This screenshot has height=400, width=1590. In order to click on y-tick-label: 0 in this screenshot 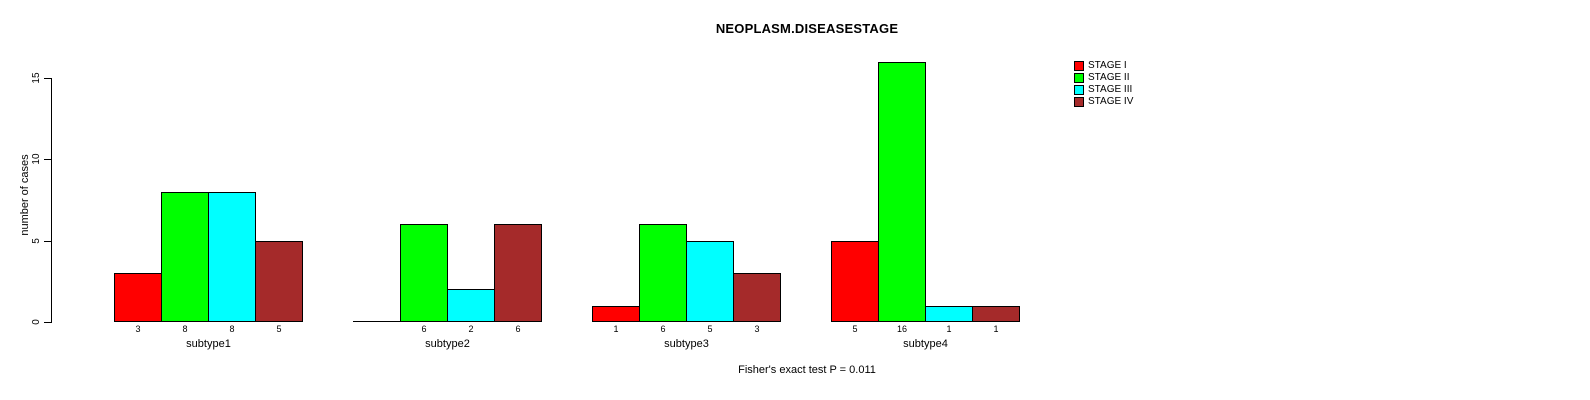, I will do `click(36, 322)`.